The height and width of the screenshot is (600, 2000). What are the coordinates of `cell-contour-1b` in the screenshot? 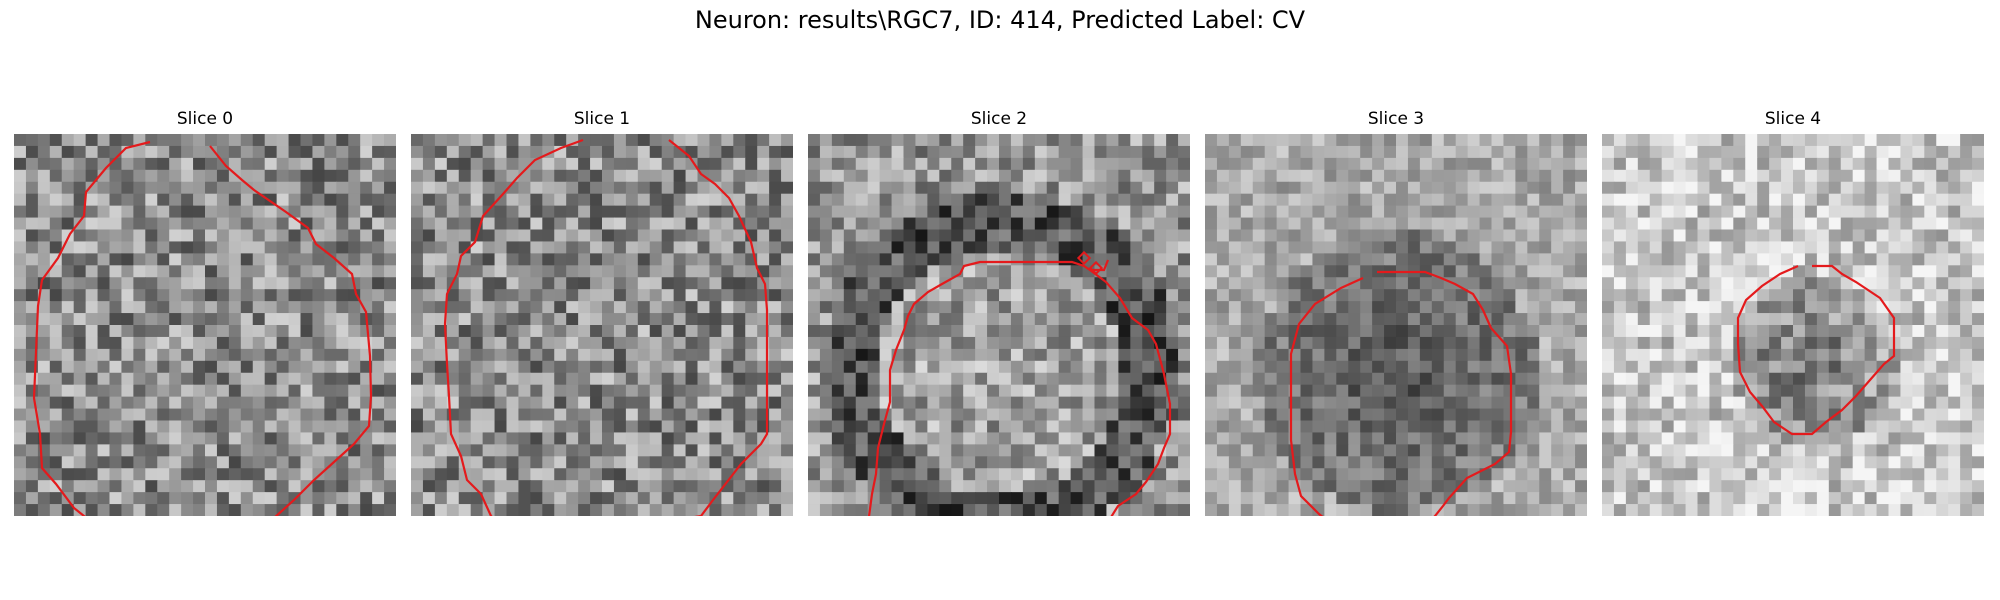 It's located at (718, 327).